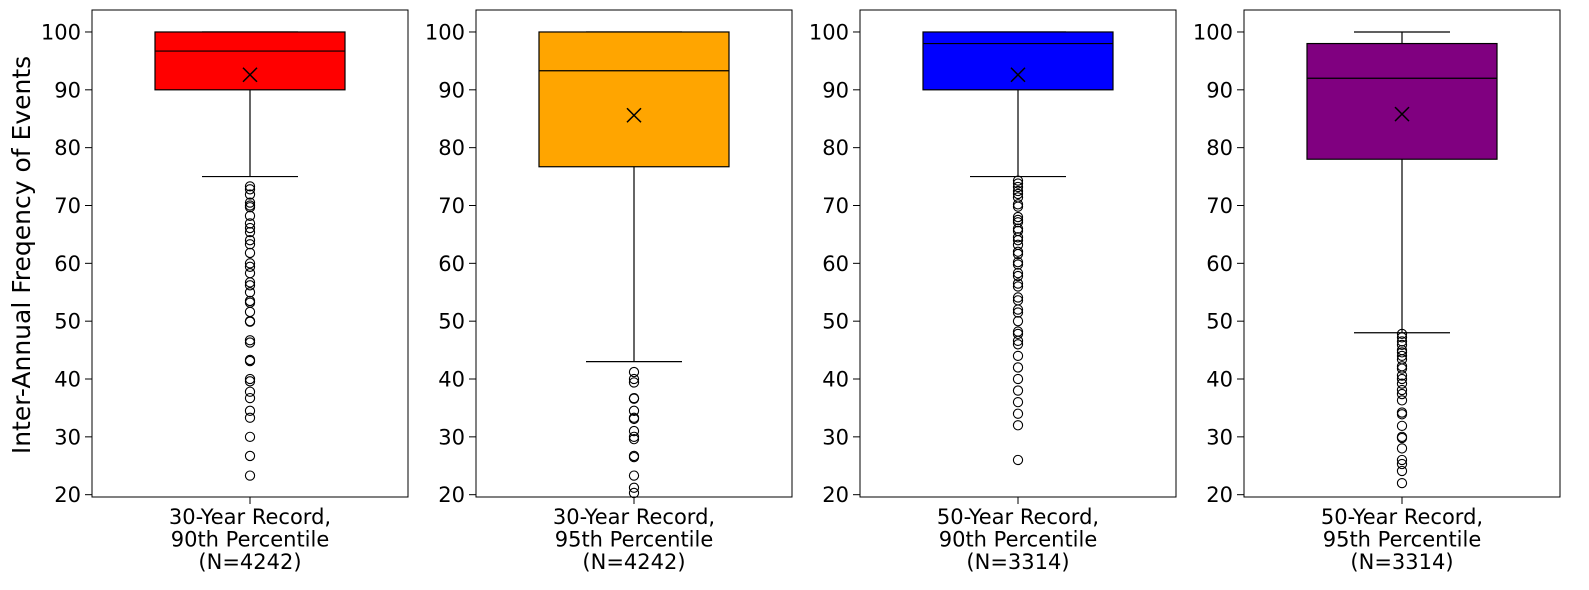 Image resolution: width=1589 pixels, height=590 pixels. I want to click on panel-1-category-label-line-1: 30-Year Record,, so click(250, 517).